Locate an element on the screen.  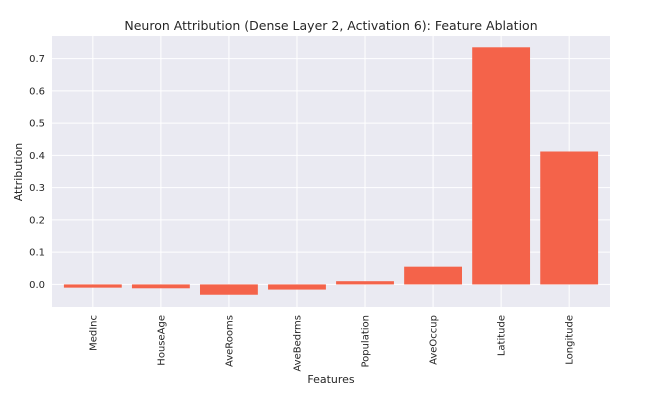
bar-population is located at coordinates (365, 283).